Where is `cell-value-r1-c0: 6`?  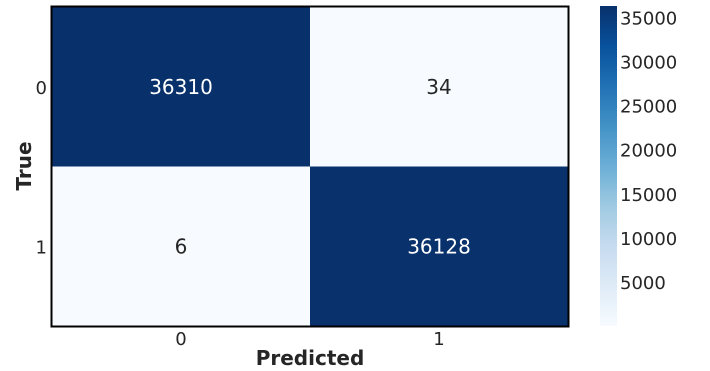 cell-value-r1-c0: 6 is located at coordinates (181, 246).